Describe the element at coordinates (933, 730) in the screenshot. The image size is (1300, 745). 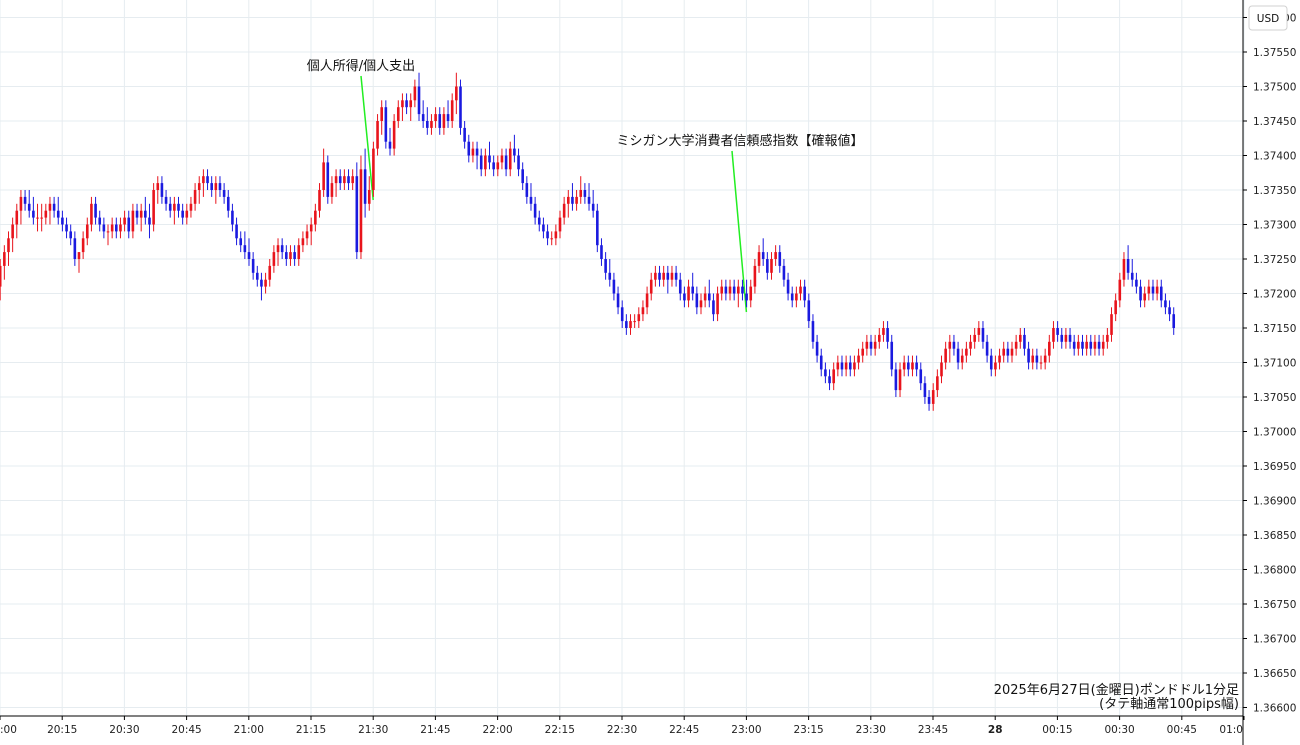
I see `x-tick-label: 23:45` at that location.